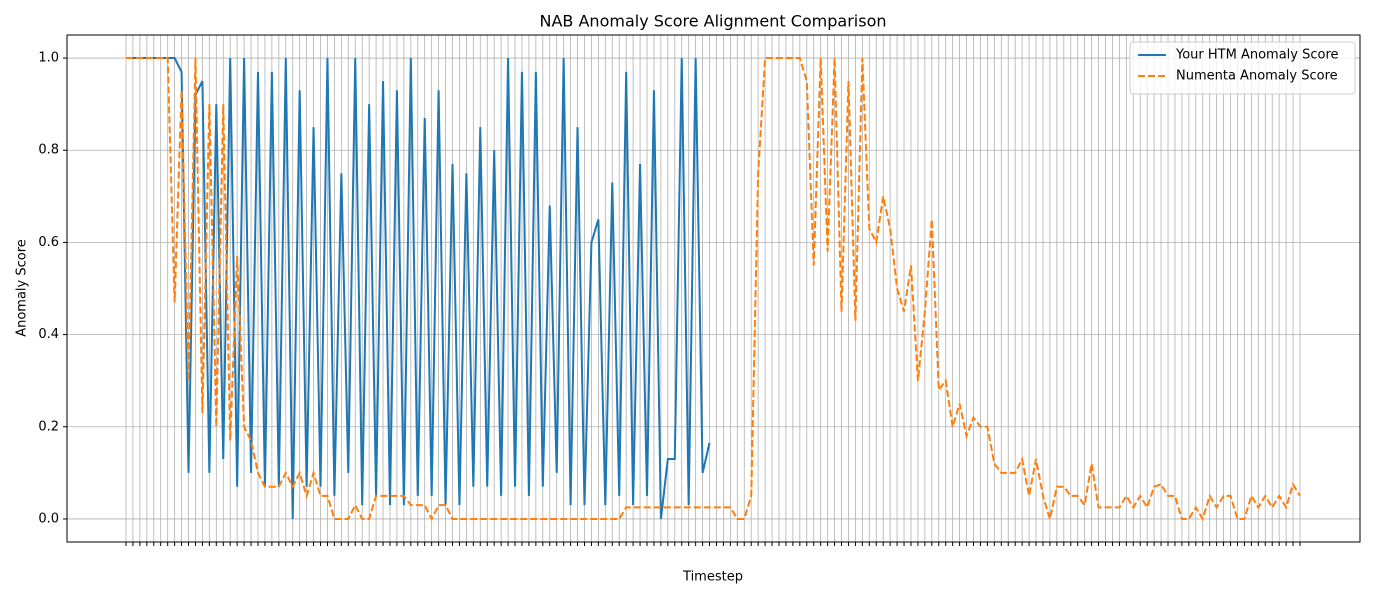 This screenshot has width=1400, height=604. I want to click on x-axis-label: Timestep, so click(712, 577).